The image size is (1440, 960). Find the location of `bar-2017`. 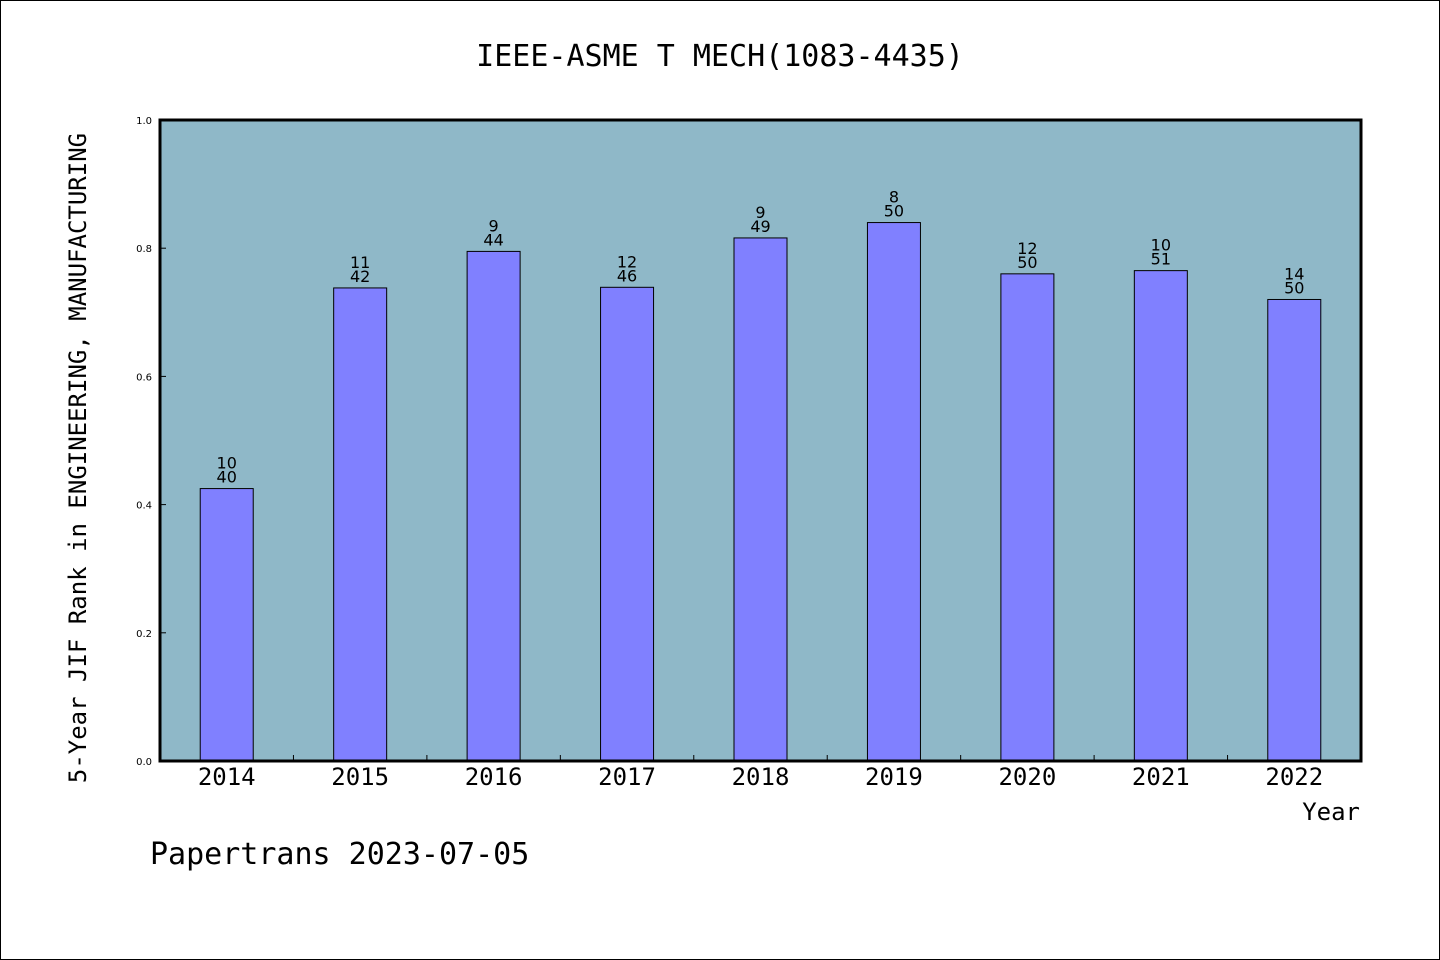

bar-2017 is located at coordinates (627, 524).